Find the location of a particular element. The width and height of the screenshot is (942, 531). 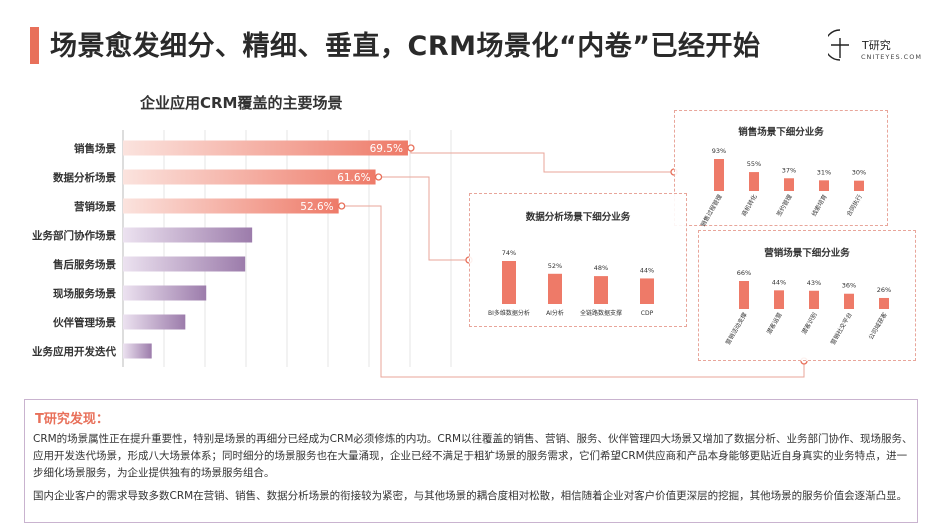

sub-category-label-item-3: 全链路数据支撑 is located at coordinates (601, 313).